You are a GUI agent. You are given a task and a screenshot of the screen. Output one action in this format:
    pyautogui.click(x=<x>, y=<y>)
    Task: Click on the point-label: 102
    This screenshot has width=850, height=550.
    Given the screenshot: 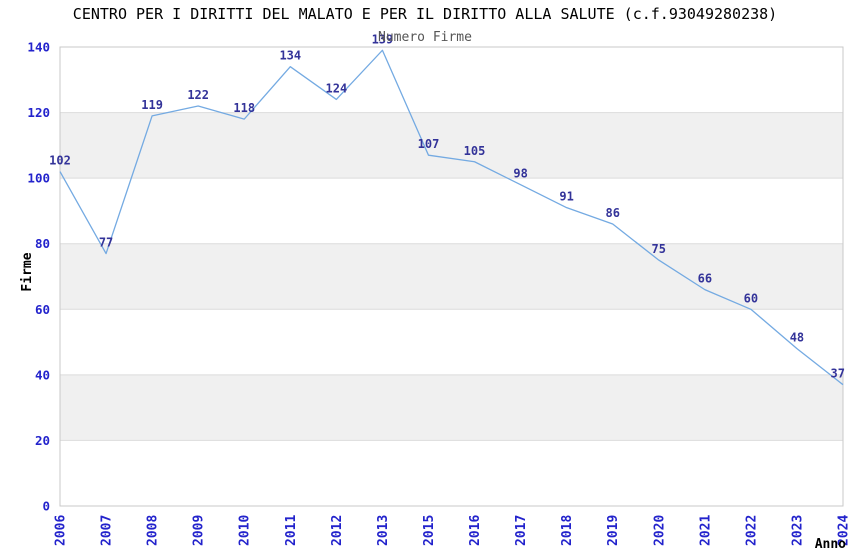 What is the action you would take?
    pyautogui.click(x=60, y=161)
    